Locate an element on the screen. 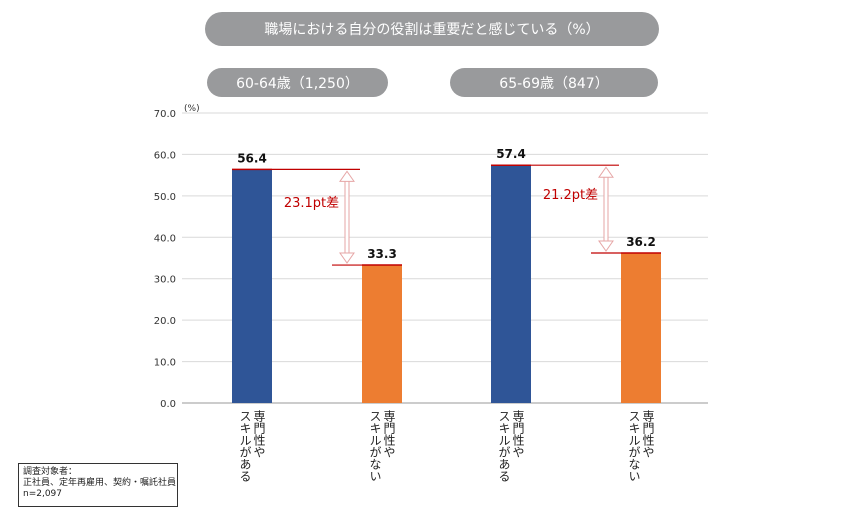  difference-label: 21.2pt差 is located at coordinates (570, 195).